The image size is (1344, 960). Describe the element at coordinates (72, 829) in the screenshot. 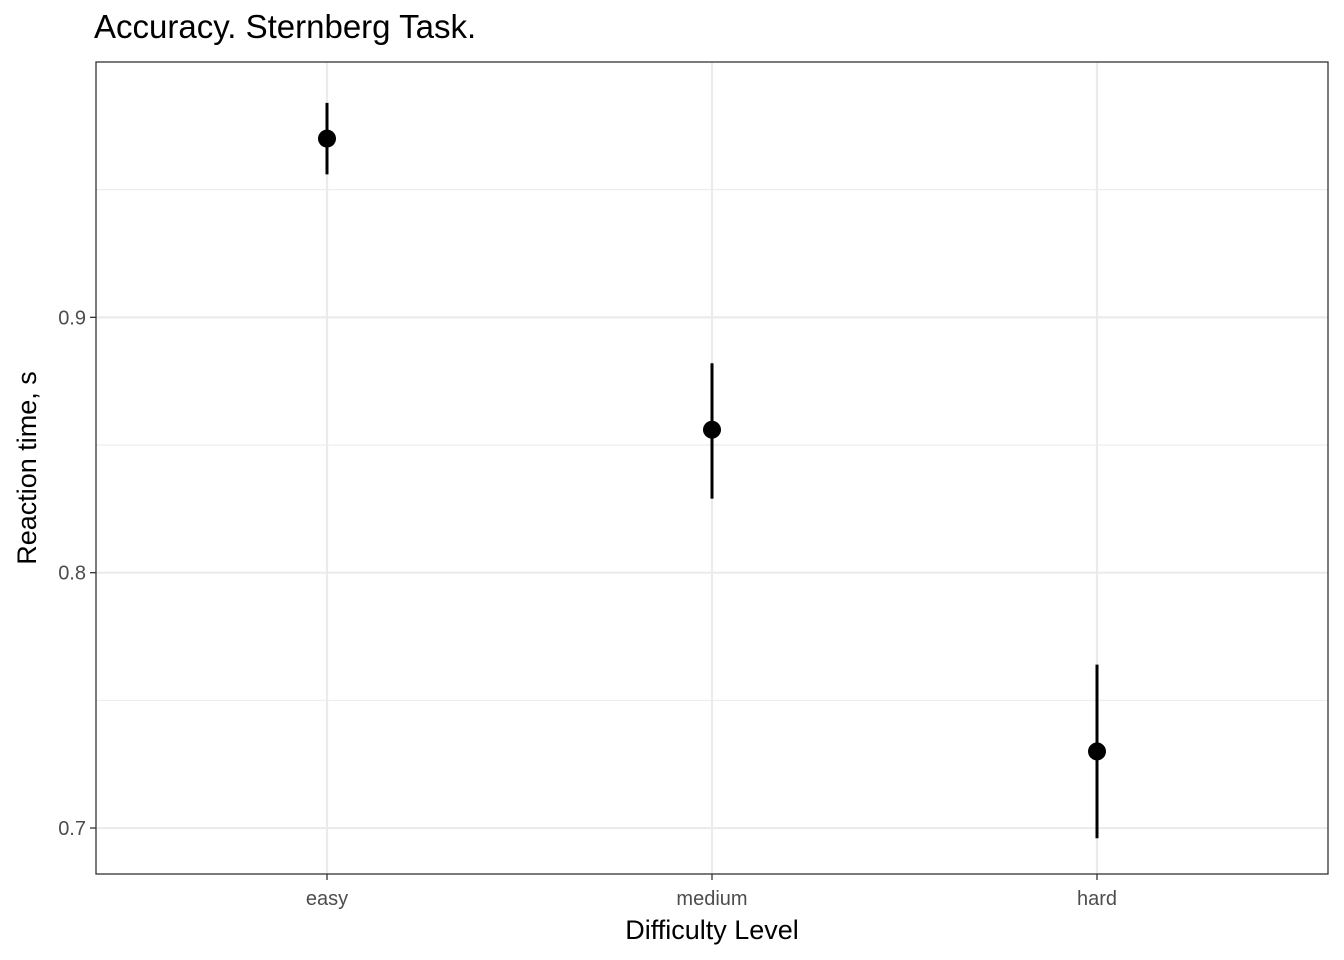

I see `y-tick-label: 0.7` at that location.